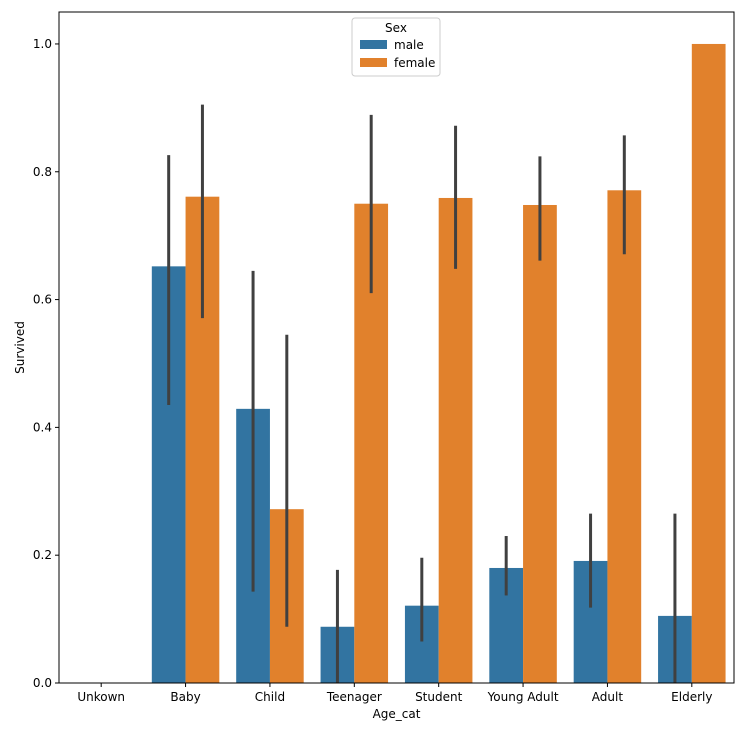 The width and height of the screenshot is (745, 732). Describe the element at coordinates (101, 697) in the screenshot. I see `x-tick-label: Unkown` at that location.